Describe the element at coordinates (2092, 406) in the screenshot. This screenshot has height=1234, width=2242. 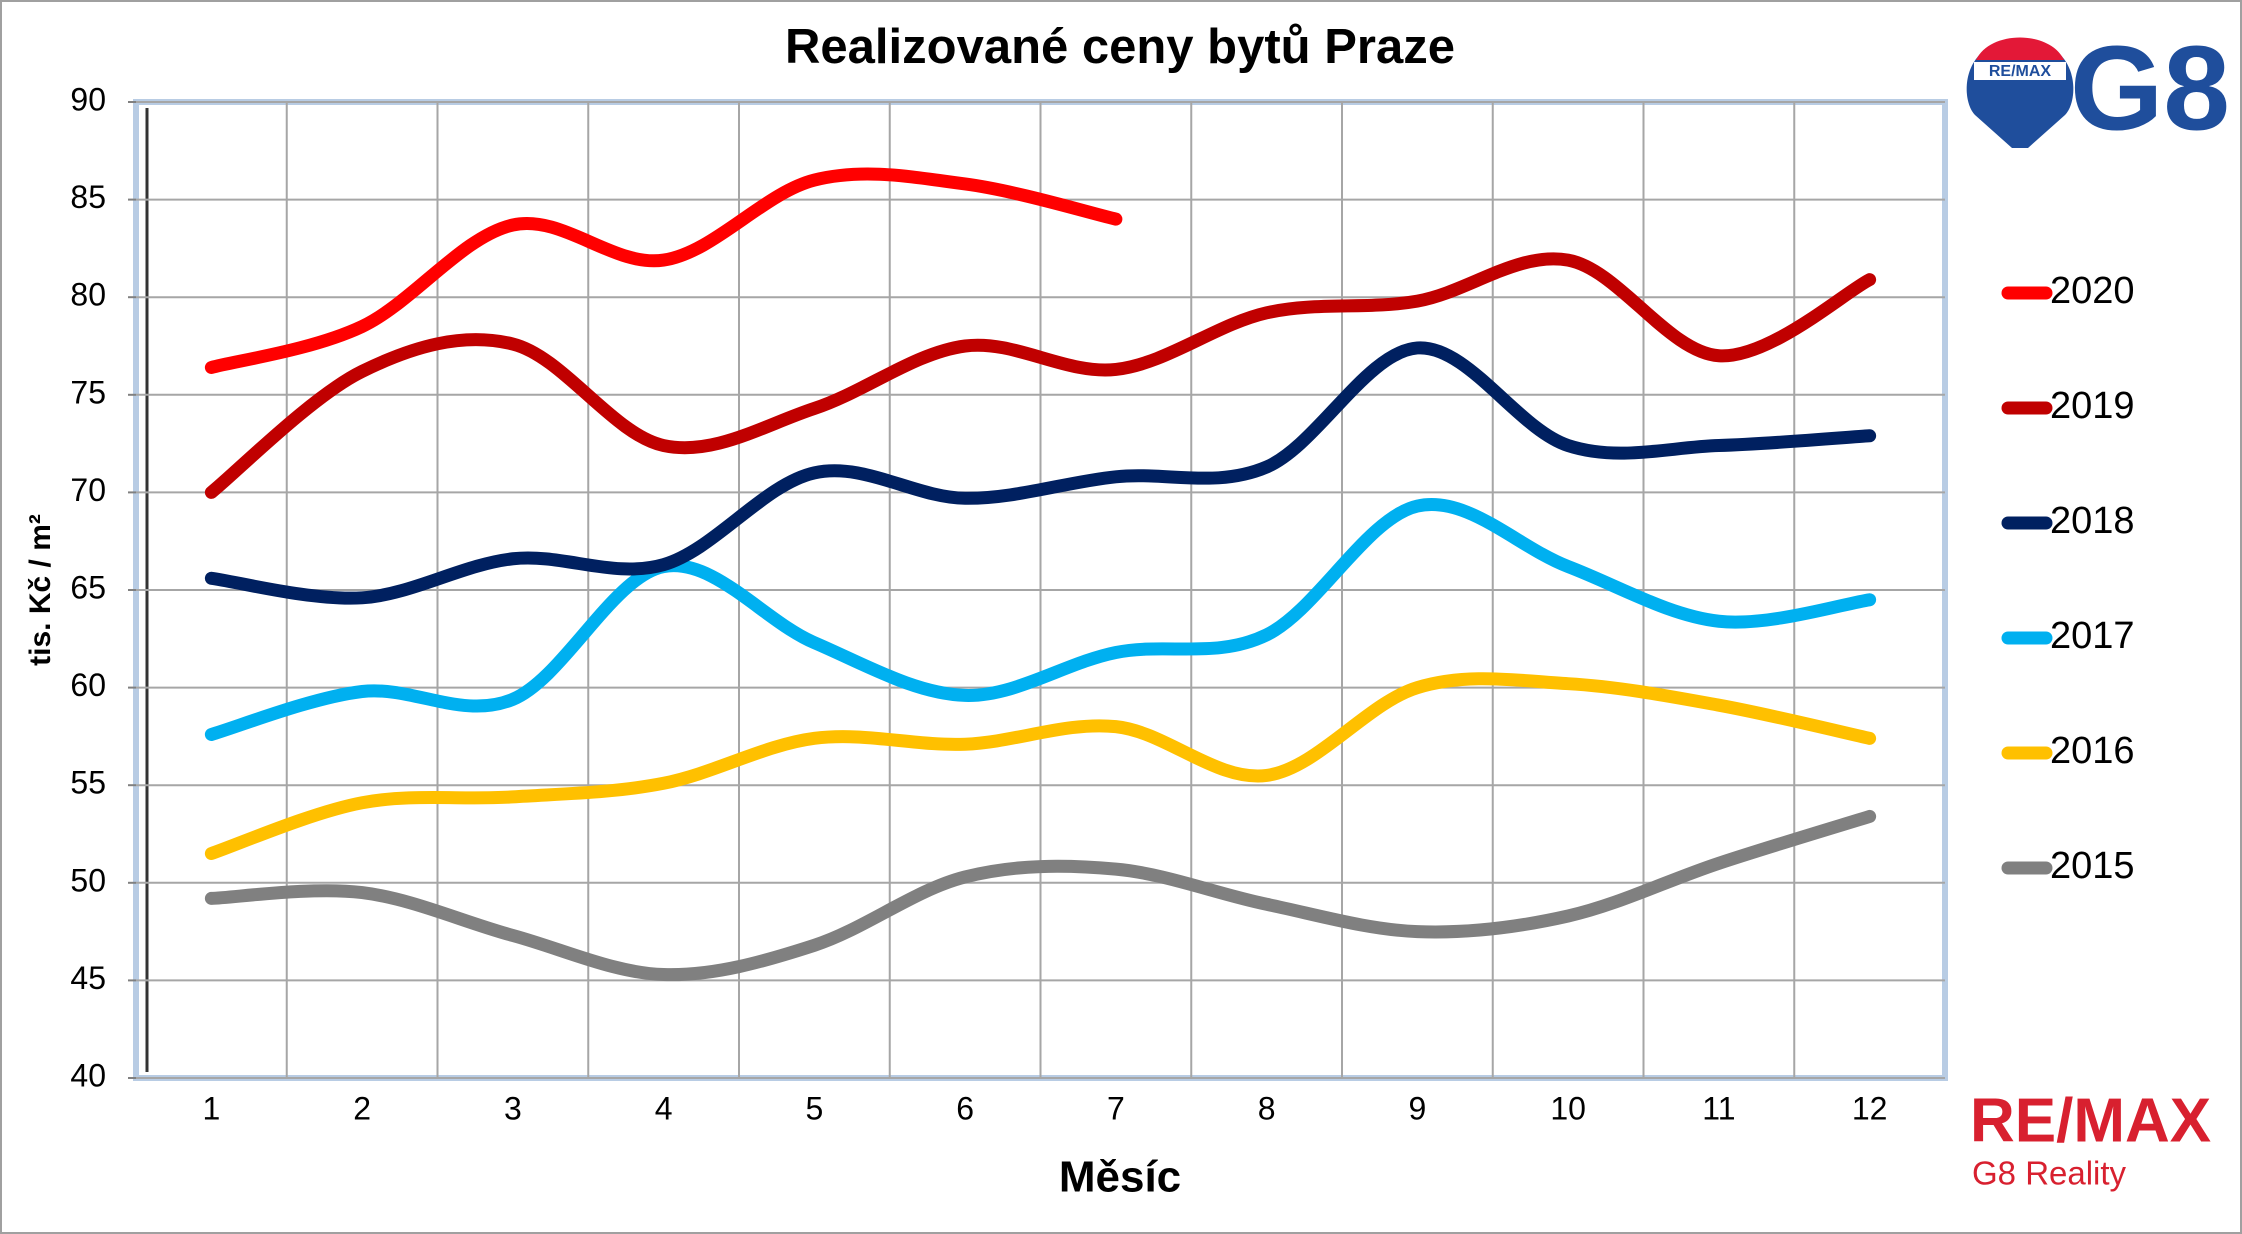
I see `legend-label: 2019` at that location.